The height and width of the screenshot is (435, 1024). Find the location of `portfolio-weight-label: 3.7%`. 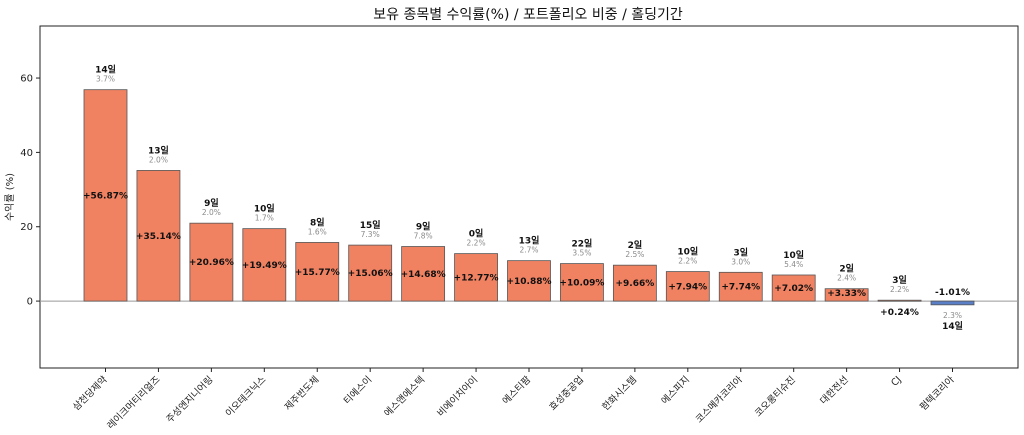

portfolio-weight-label: 3.7% is located at coordinates (105, 79).